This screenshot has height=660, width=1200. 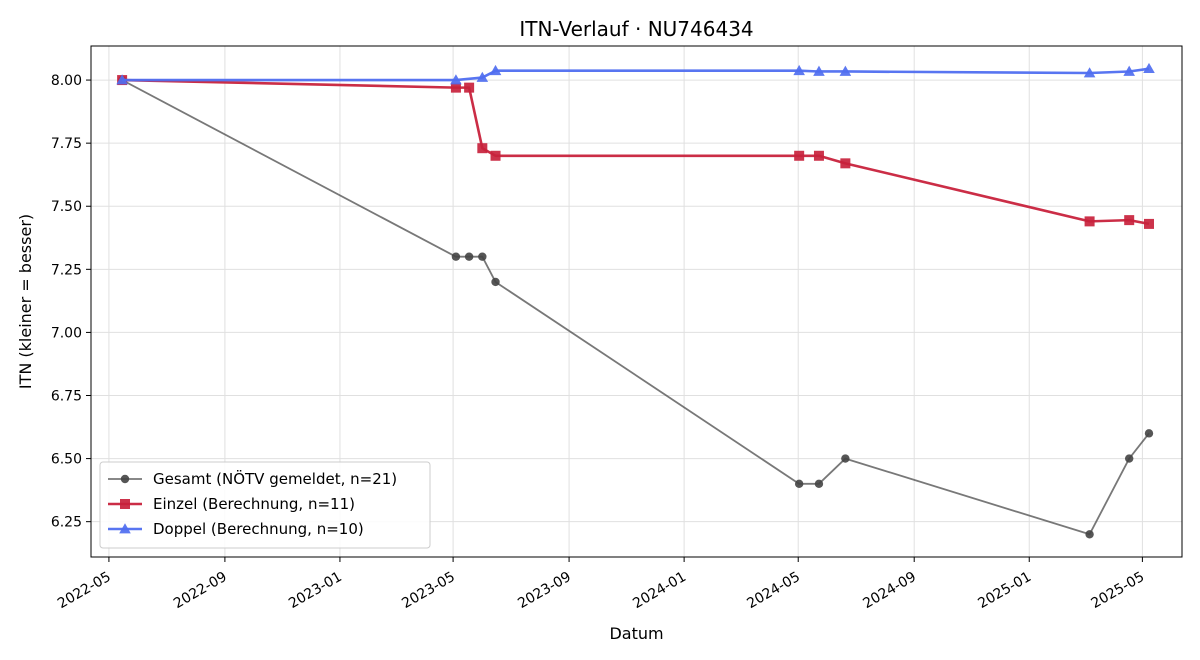 I want to click on legend-item: Einzel (Berechnung, n=11), so click(x=231, y=504).